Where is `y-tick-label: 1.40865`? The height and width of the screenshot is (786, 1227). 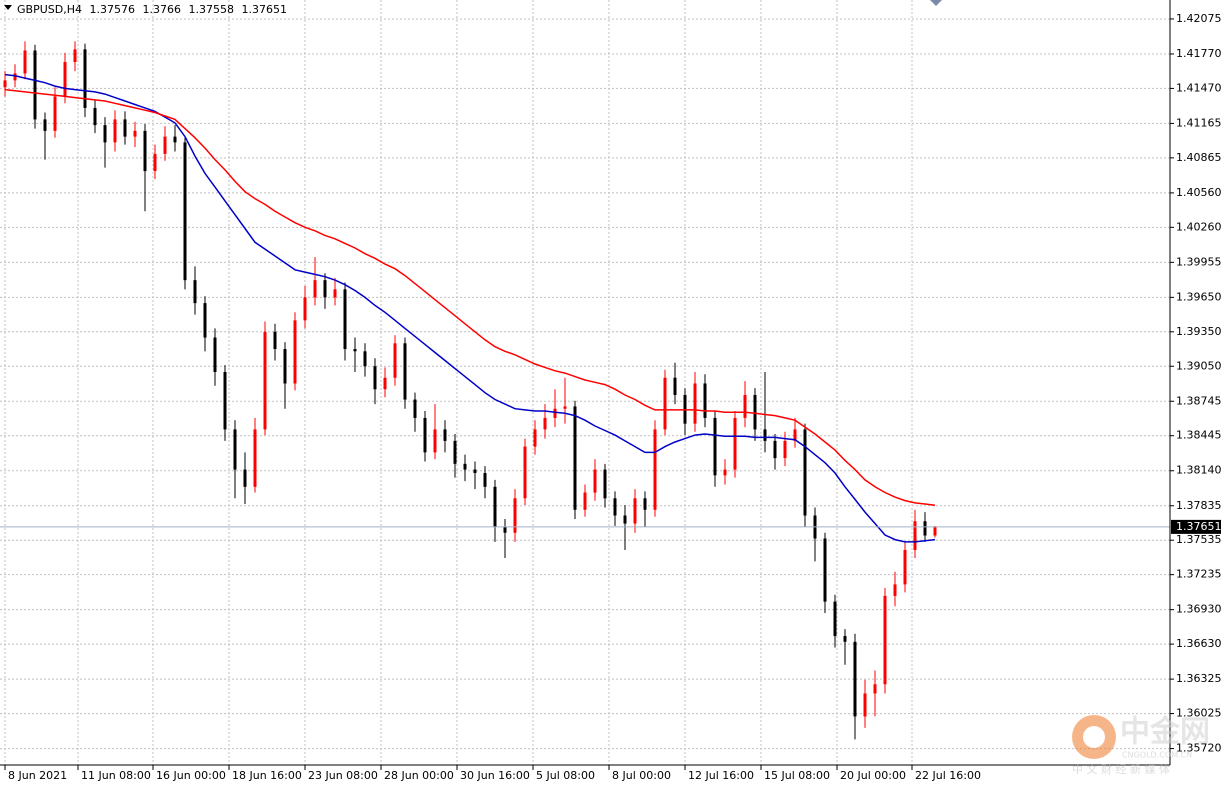 y-tick-label: 1.40865 is located at coordinates (1199, 157).